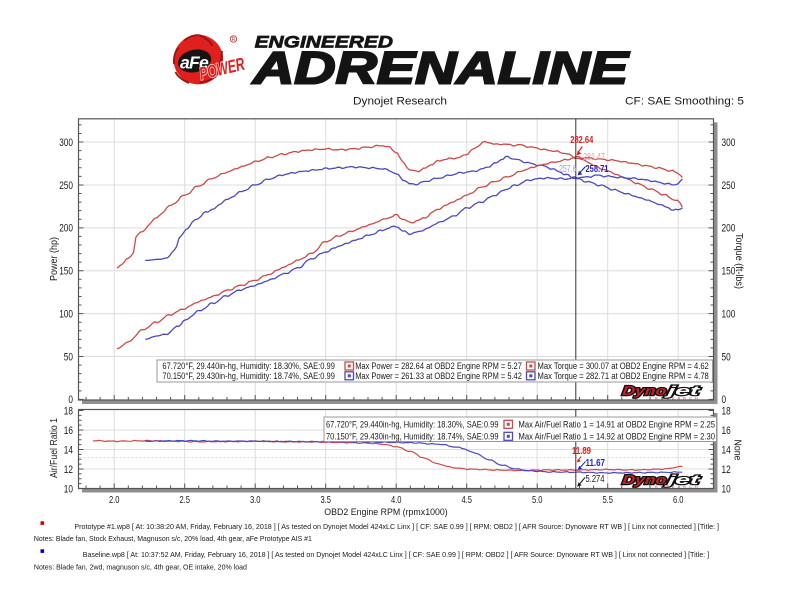 This screenshot has width=800, height=600. I want to click on svg-text: 5.0, so click(537, 500).